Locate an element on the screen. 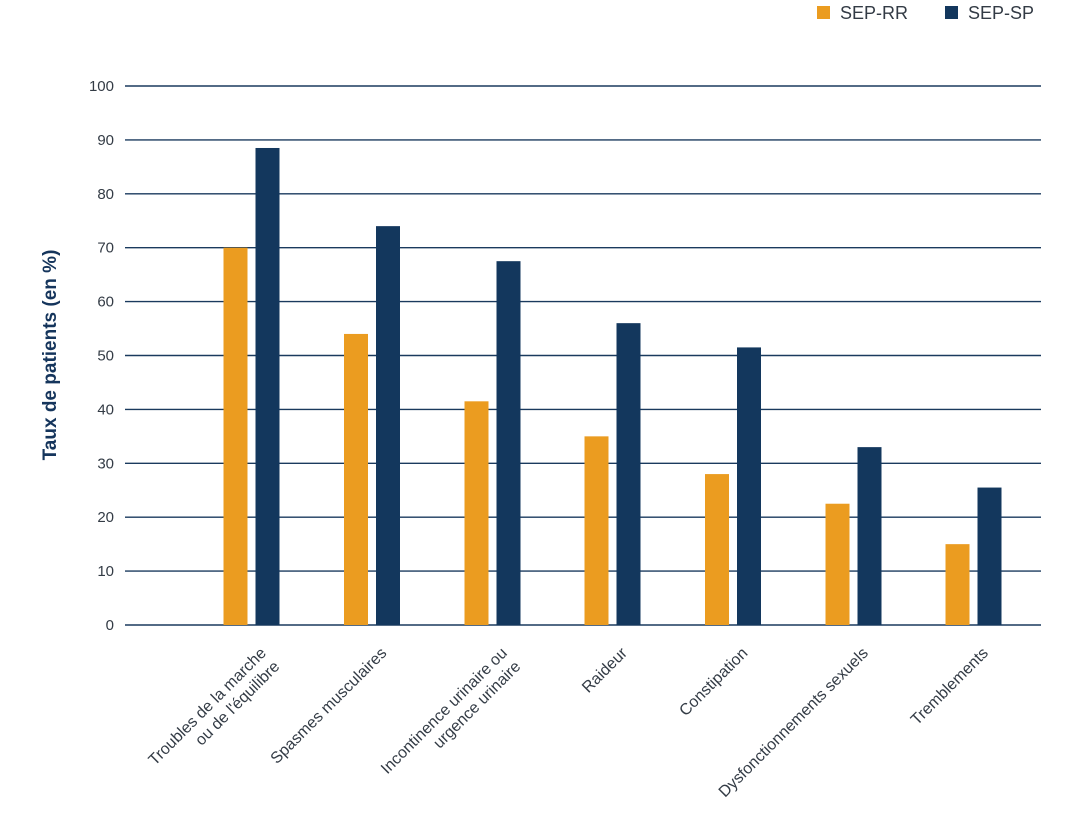  y-tick-label-0: 0 is located at coordinates (110, 625).